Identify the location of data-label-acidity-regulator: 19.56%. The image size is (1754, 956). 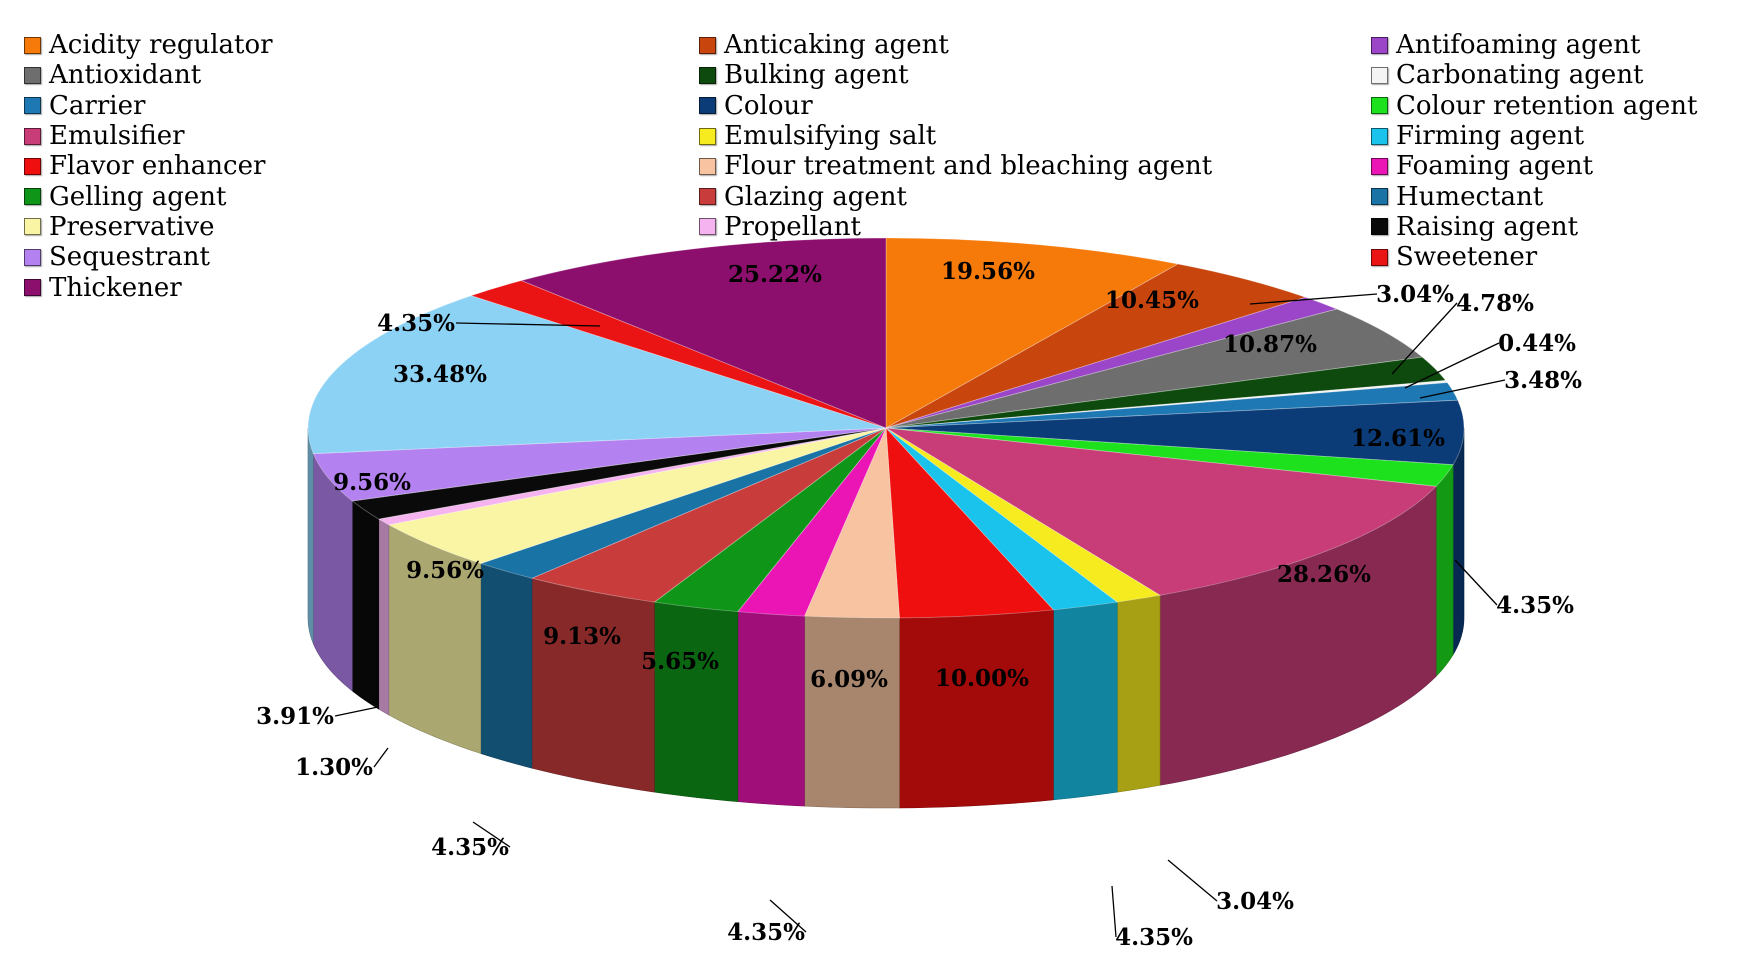
(988, 271).